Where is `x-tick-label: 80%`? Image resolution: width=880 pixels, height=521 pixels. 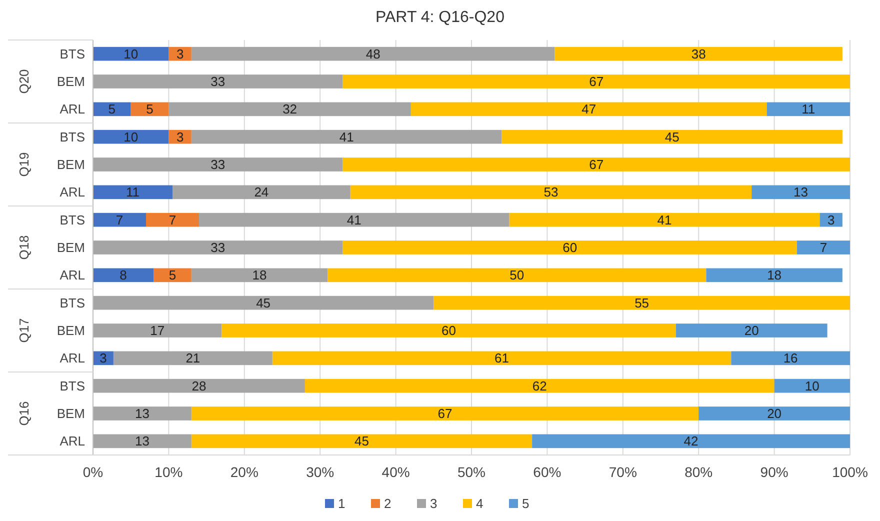
x-tick-label: 80% is located at coordinates (698, 472).